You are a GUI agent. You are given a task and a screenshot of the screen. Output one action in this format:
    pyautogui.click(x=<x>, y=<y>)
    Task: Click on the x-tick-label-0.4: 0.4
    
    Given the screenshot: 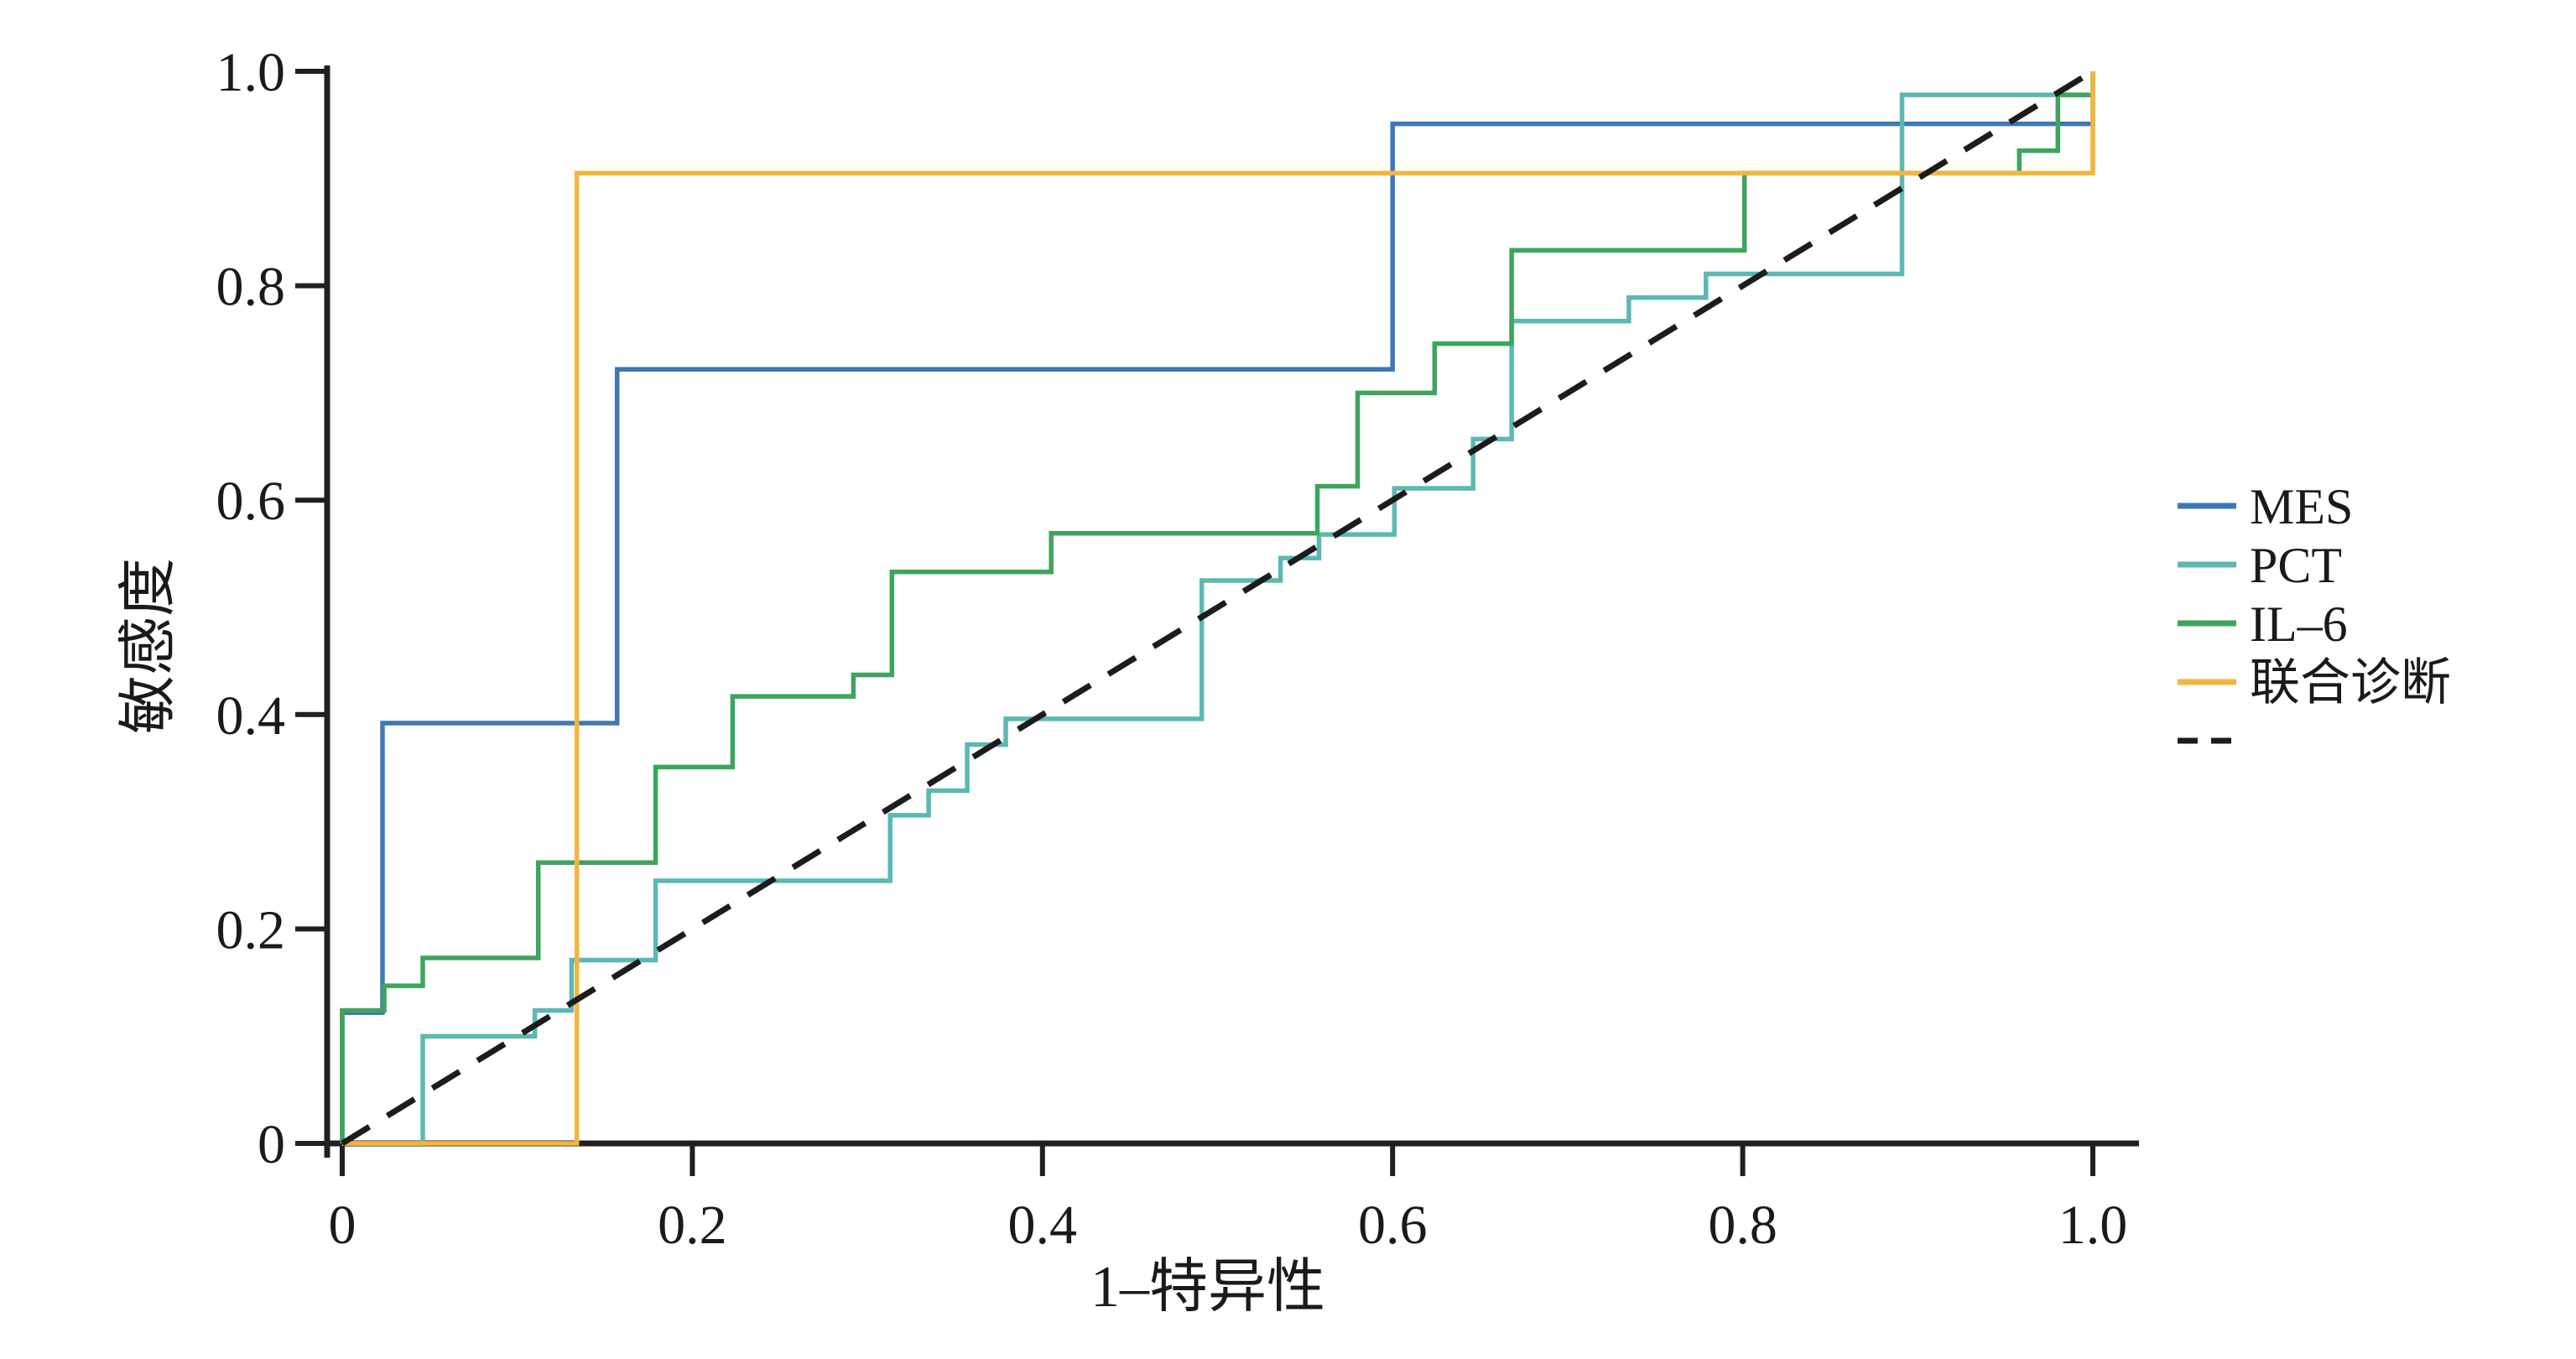 What is the action you would take?
    pyautogui.click(x=1043, y=1226)
    